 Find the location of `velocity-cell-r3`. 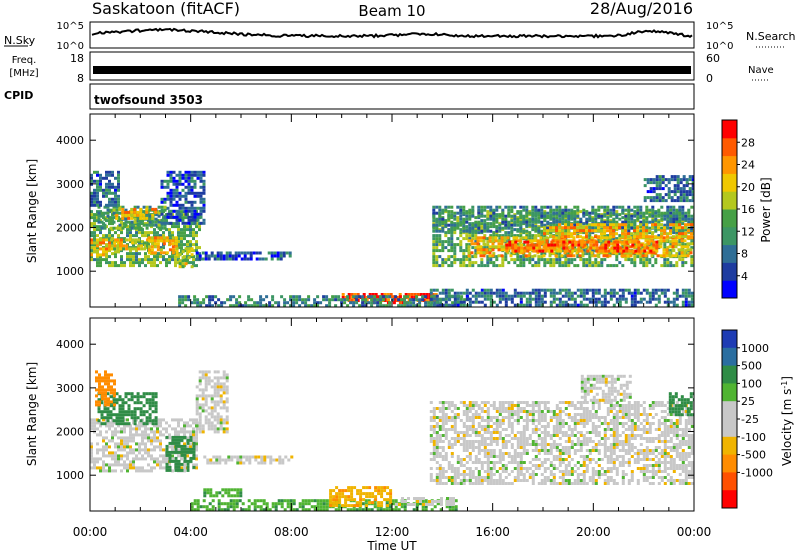

velocity-cell-r3 is located at coordinates (179, 452).